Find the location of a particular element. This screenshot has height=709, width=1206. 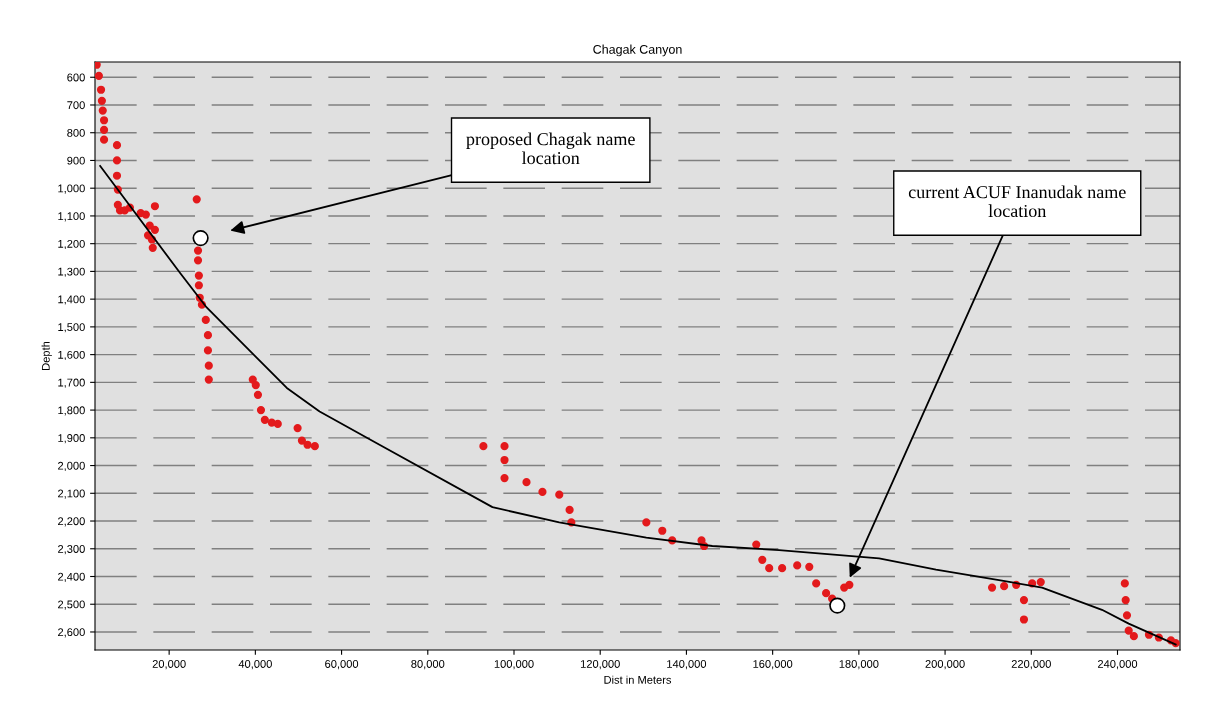

y-tick-label: 1,600 is located at coordinates (71, 355).